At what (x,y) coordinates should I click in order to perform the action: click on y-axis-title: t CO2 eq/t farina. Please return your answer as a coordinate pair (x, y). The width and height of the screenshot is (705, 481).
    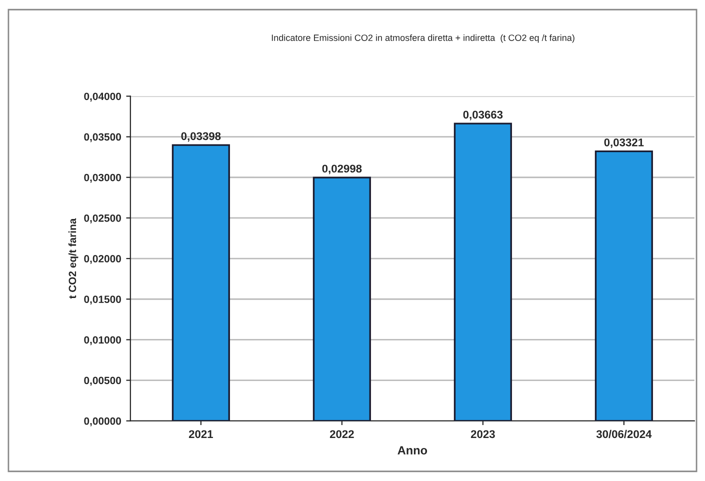
    Looking at the image, I should click on (73, 258).